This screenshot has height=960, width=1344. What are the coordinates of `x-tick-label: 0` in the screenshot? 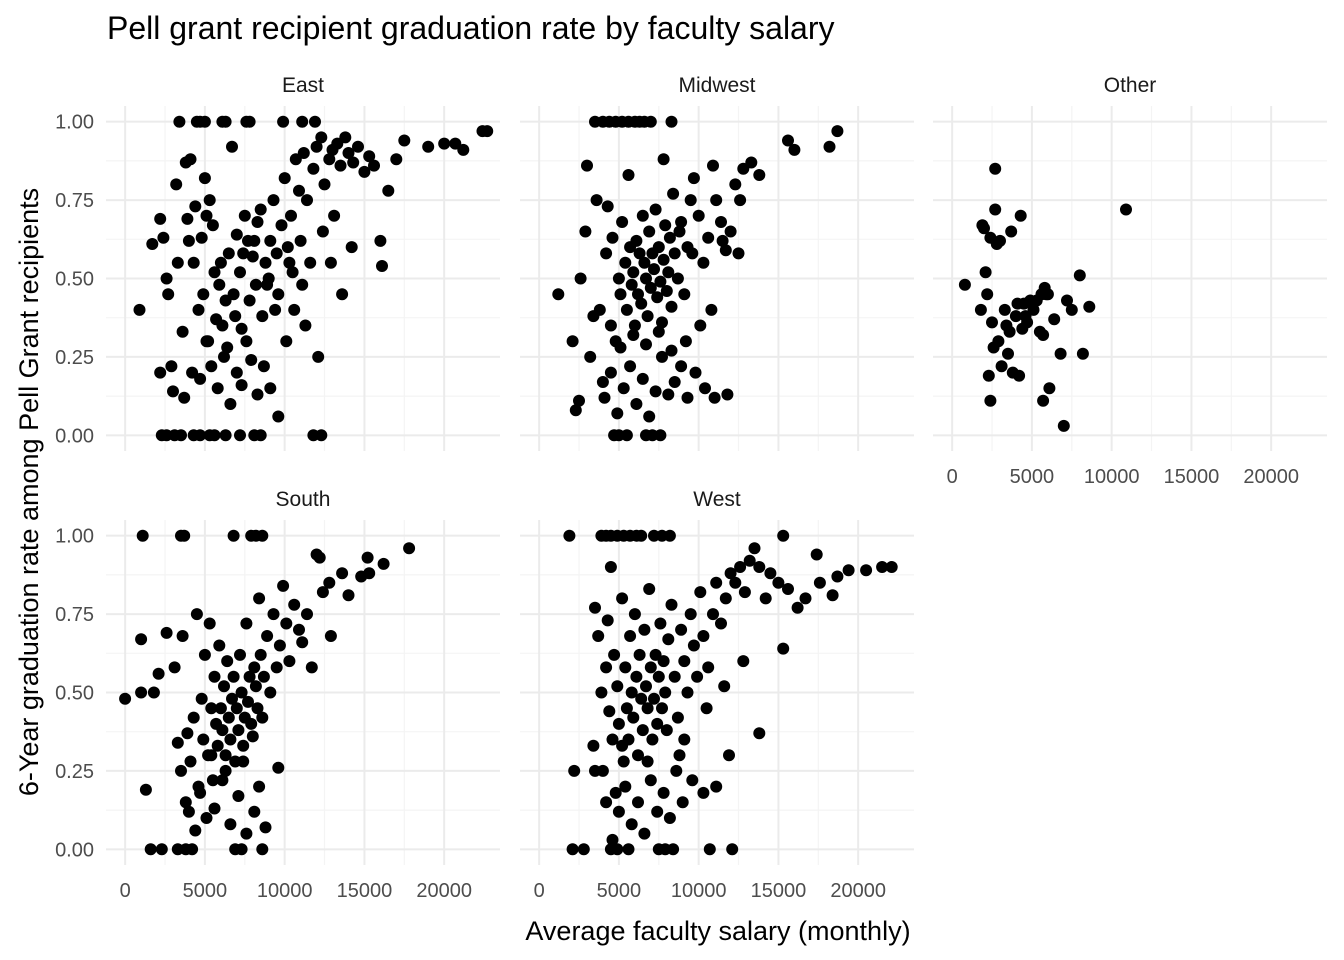 It's located at (125, 891).